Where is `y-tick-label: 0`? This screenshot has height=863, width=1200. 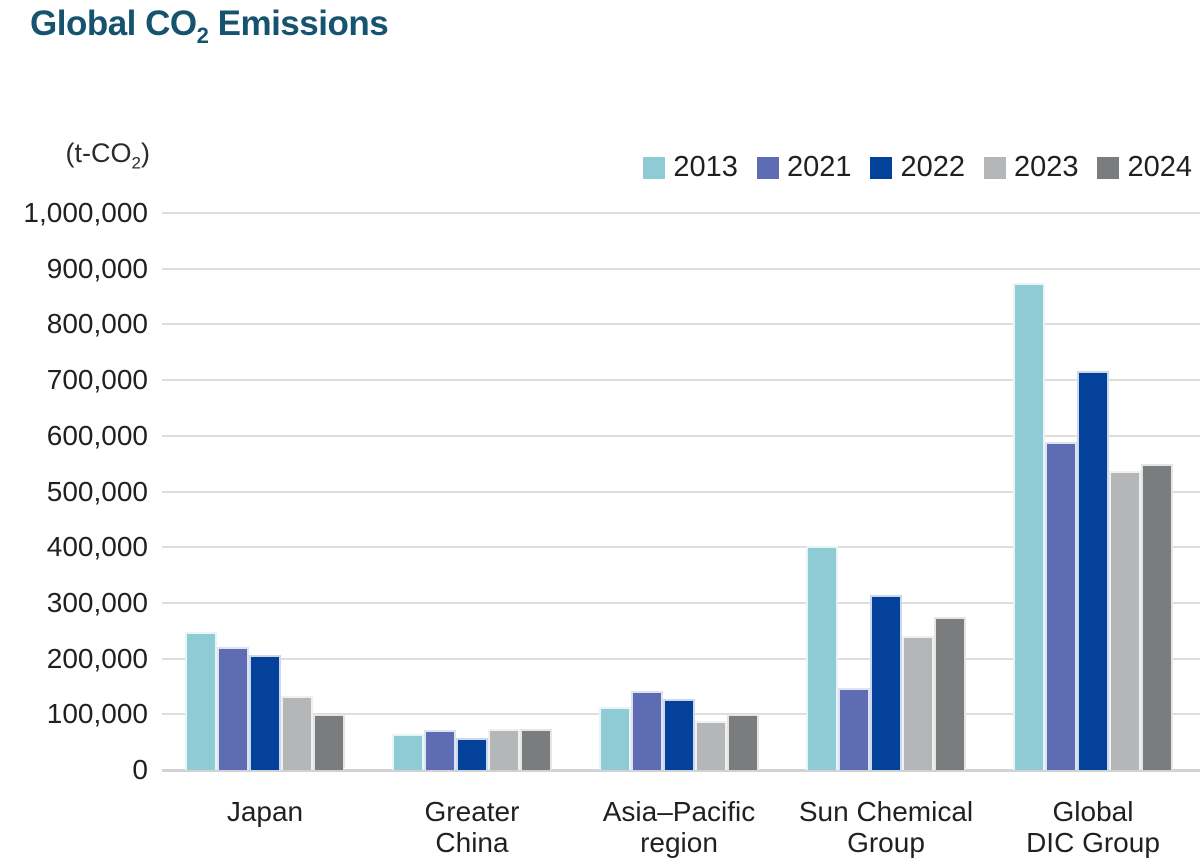 y-tick-label: 0 is located at coordinates (140, 769).